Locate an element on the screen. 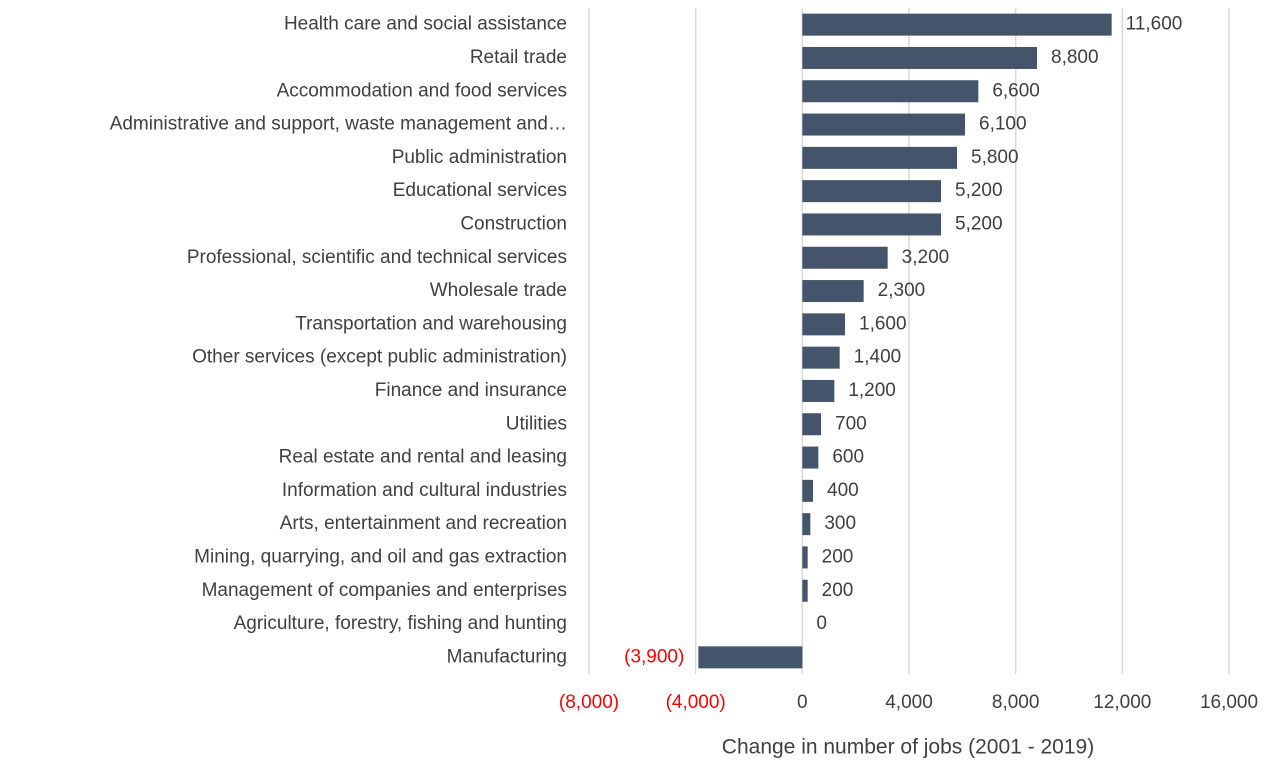  x-tick-label: 16,000 is located at coordinates (1229, 702).